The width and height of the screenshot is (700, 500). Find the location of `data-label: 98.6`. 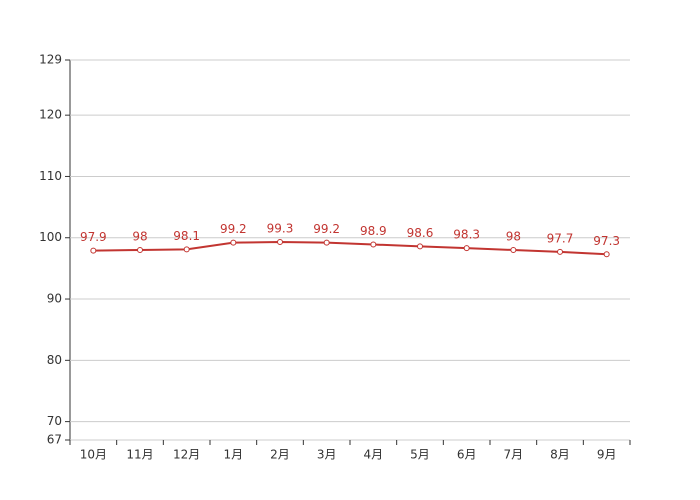

data-label: 98.6 is located at coordinates (420, 233).